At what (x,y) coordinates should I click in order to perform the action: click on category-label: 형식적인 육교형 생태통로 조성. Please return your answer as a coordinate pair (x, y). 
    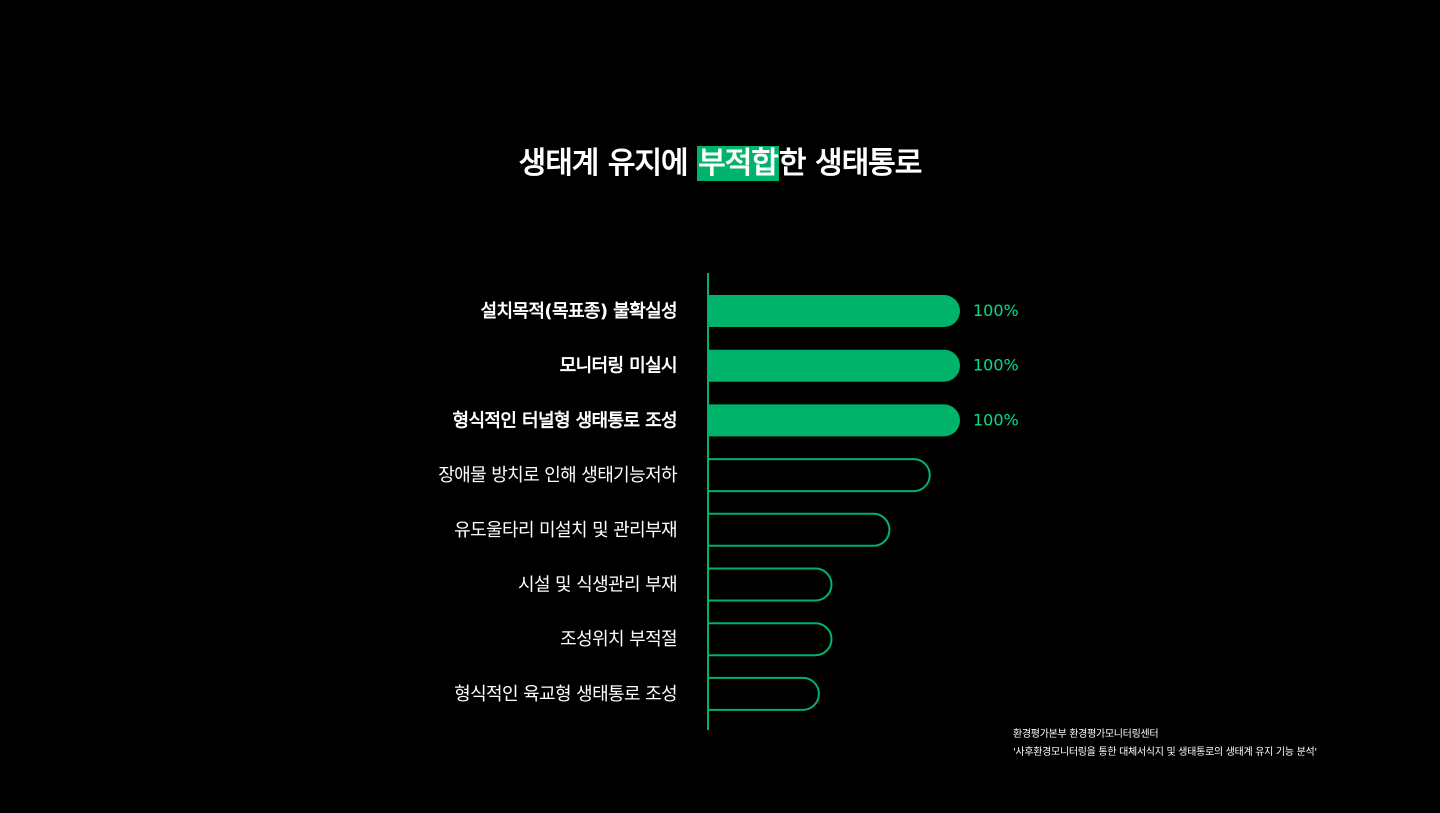
    Looking at the image, I should click on (565, 694).